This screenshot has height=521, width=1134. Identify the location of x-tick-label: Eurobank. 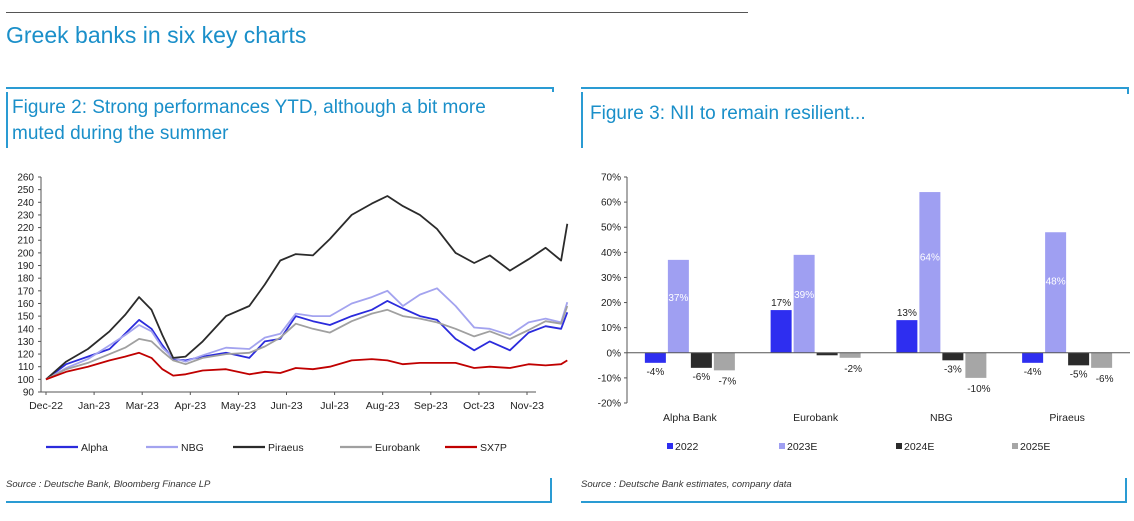
(816, 418).